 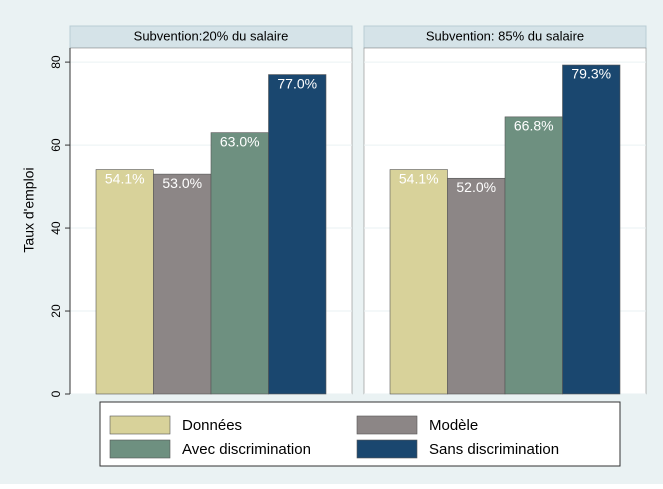 What do you see at coordinates (453, 425) in the screenshot?
I see `legend-label: Modèle` at bounding box center [453, 425].